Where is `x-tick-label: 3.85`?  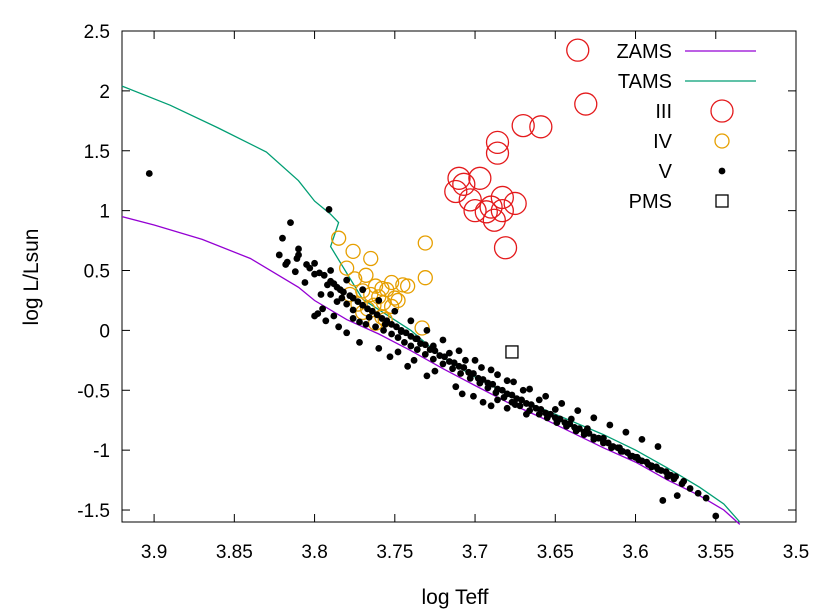
x-tick-label: 3.85 is located at coordinates (234, 552).